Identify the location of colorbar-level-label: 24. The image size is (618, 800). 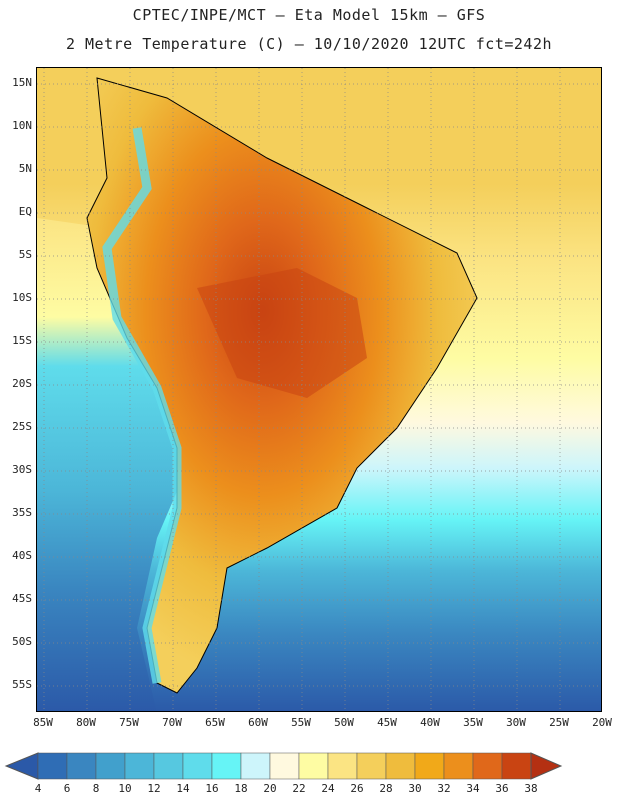
(328, 788).